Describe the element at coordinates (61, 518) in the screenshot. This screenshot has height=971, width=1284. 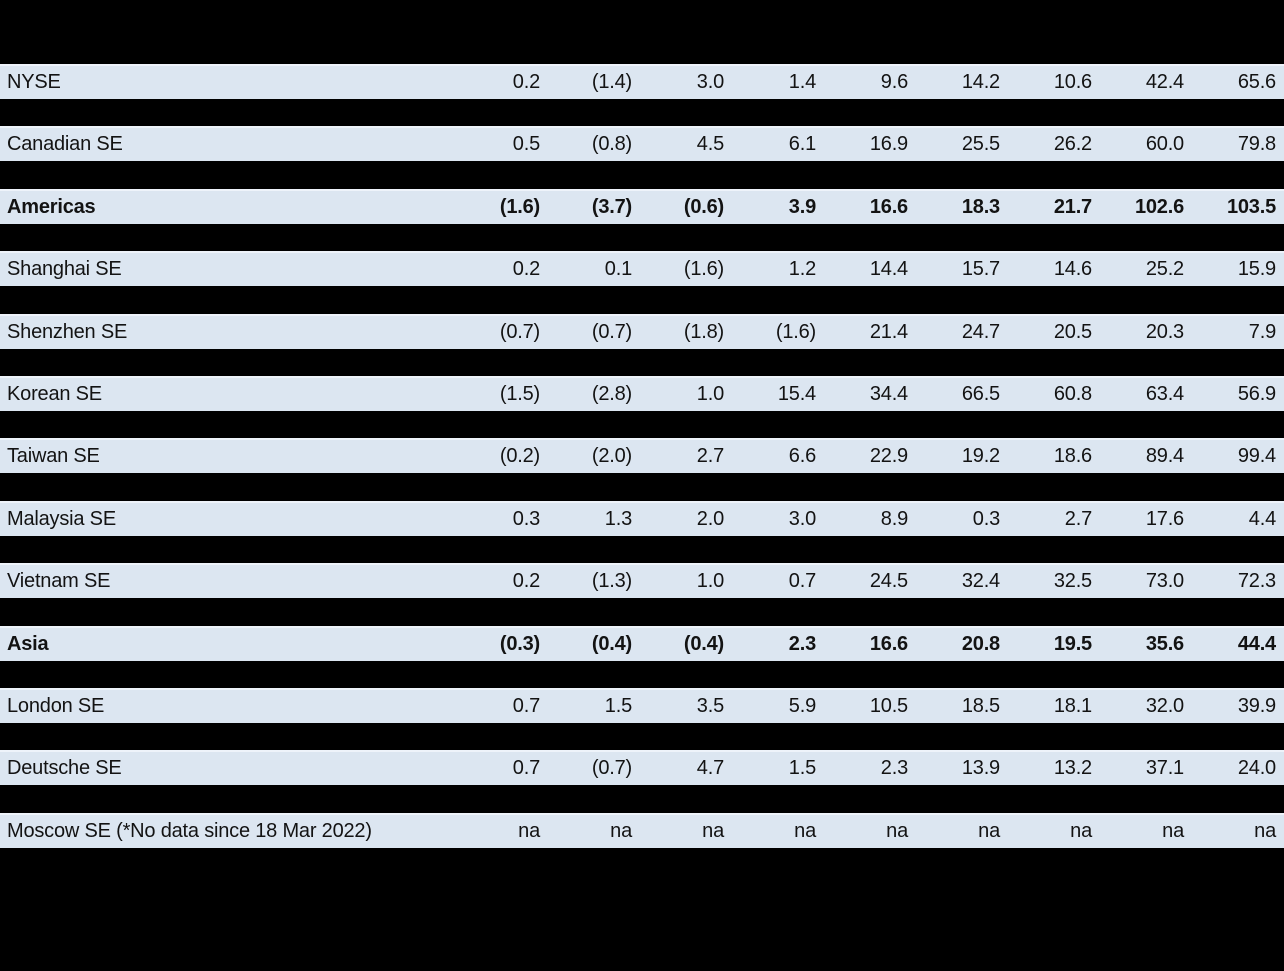
I see `row-label: Malaysia SE` at that location.